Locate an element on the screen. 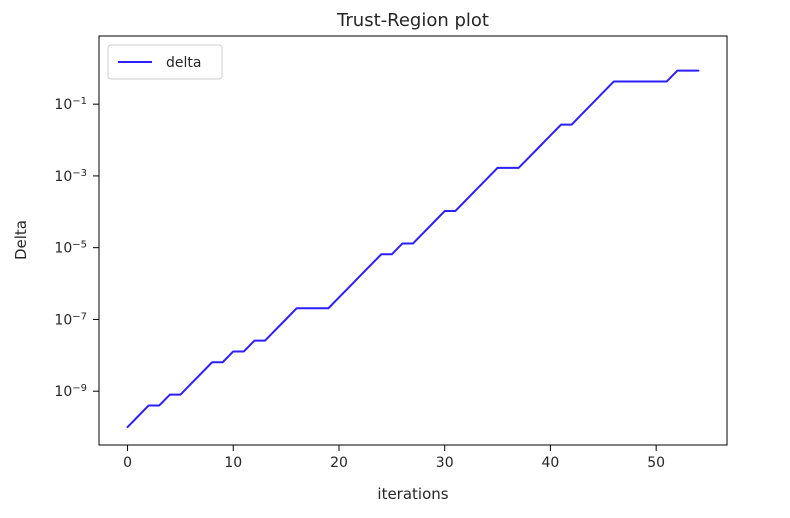  x-tick-label: 40 is located at coordinates (551, 463).